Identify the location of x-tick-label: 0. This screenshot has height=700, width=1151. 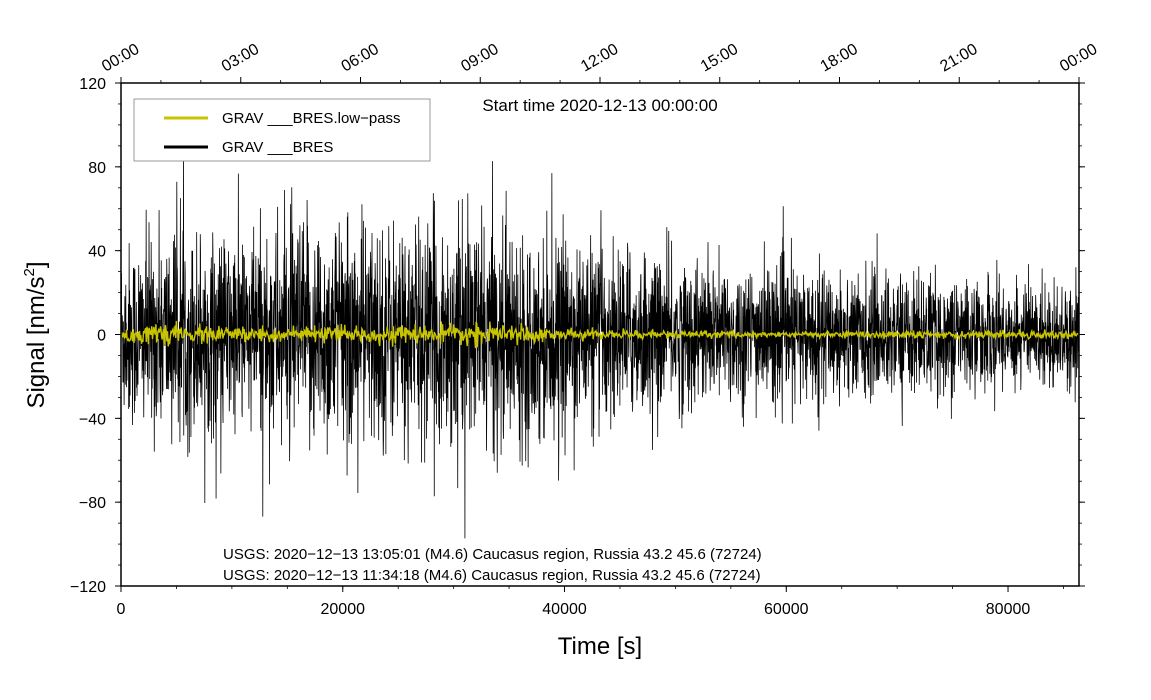
(121, 609).